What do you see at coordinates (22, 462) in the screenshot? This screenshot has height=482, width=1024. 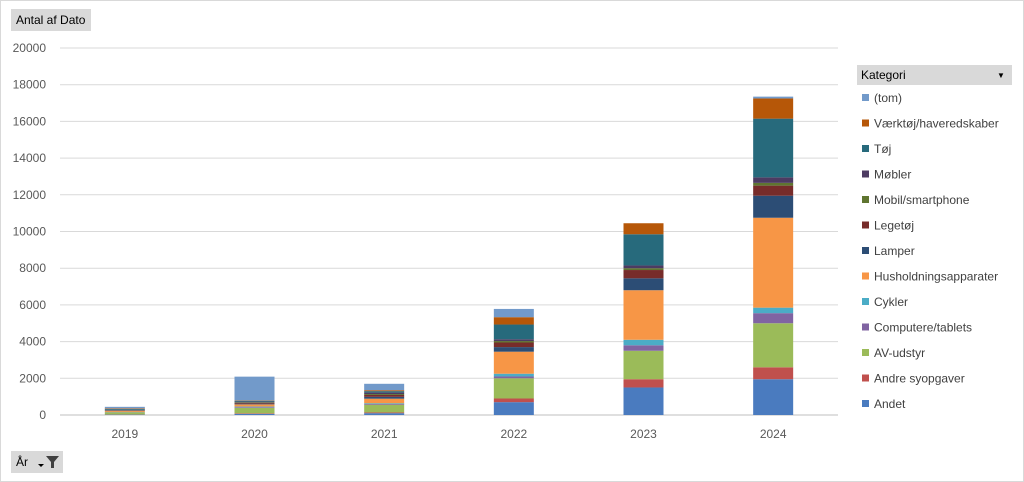 I see `axis-field-label: År` at bounding box center [22, 462].